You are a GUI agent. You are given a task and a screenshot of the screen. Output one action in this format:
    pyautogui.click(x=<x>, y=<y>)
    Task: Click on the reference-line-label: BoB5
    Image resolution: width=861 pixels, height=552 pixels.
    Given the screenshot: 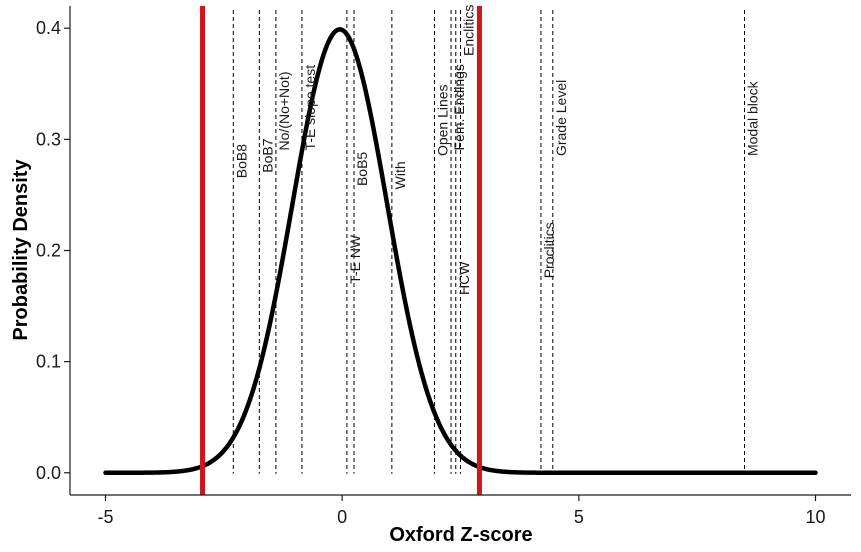 What is the action you would take?
    pyautogui.click(x=362, y=169)
    